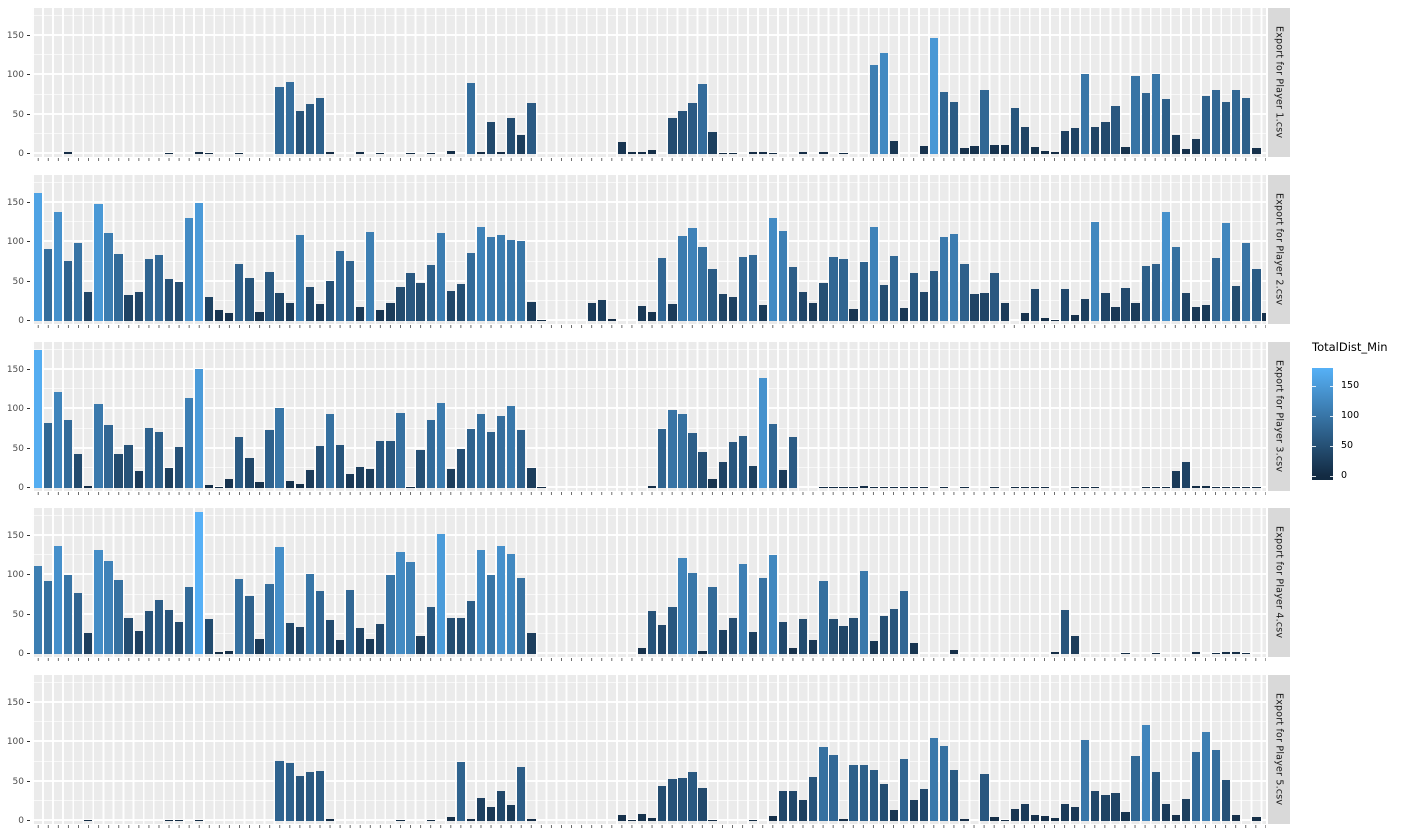  I want to click on facet-strip: Export for Player 5.csv, so click(1279, 749).